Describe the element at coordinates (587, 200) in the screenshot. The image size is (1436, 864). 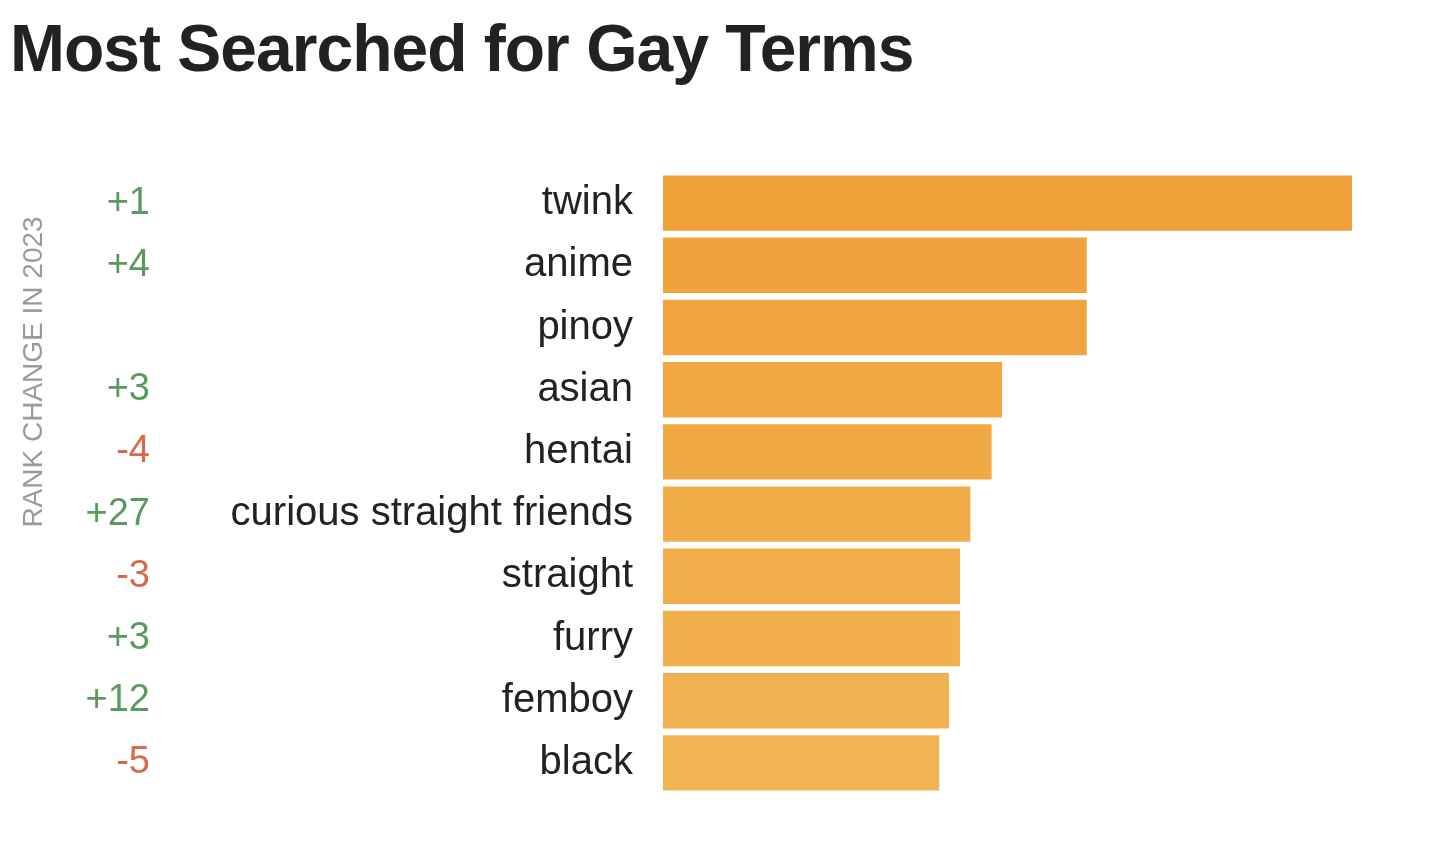
I see `y-tick-label: twink` at that location.